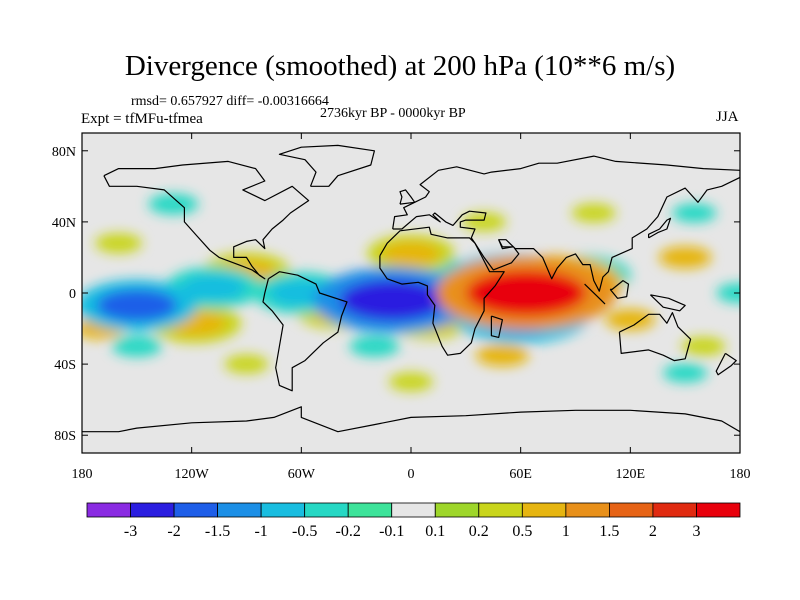 The height and width of the screenshot is (600, 800). What do you see at coordinates (72, 294) in the screenshot?
I see `y-axis-label: 0` at bounding box center [72, 294].